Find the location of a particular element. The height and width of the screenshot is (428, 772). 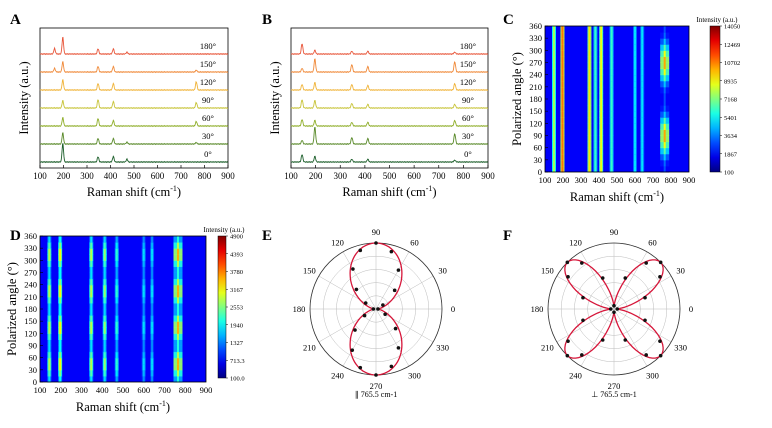

y-tick-label: 30 is located at coordinates (33, 370).